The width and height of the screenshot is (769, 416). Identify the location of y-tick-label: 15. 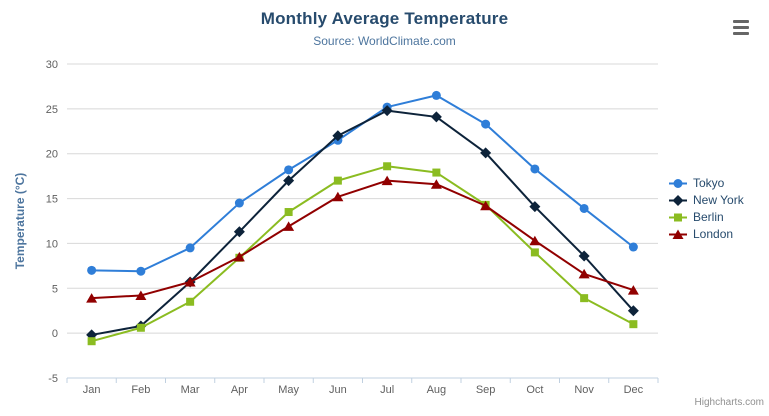
(52, 200).